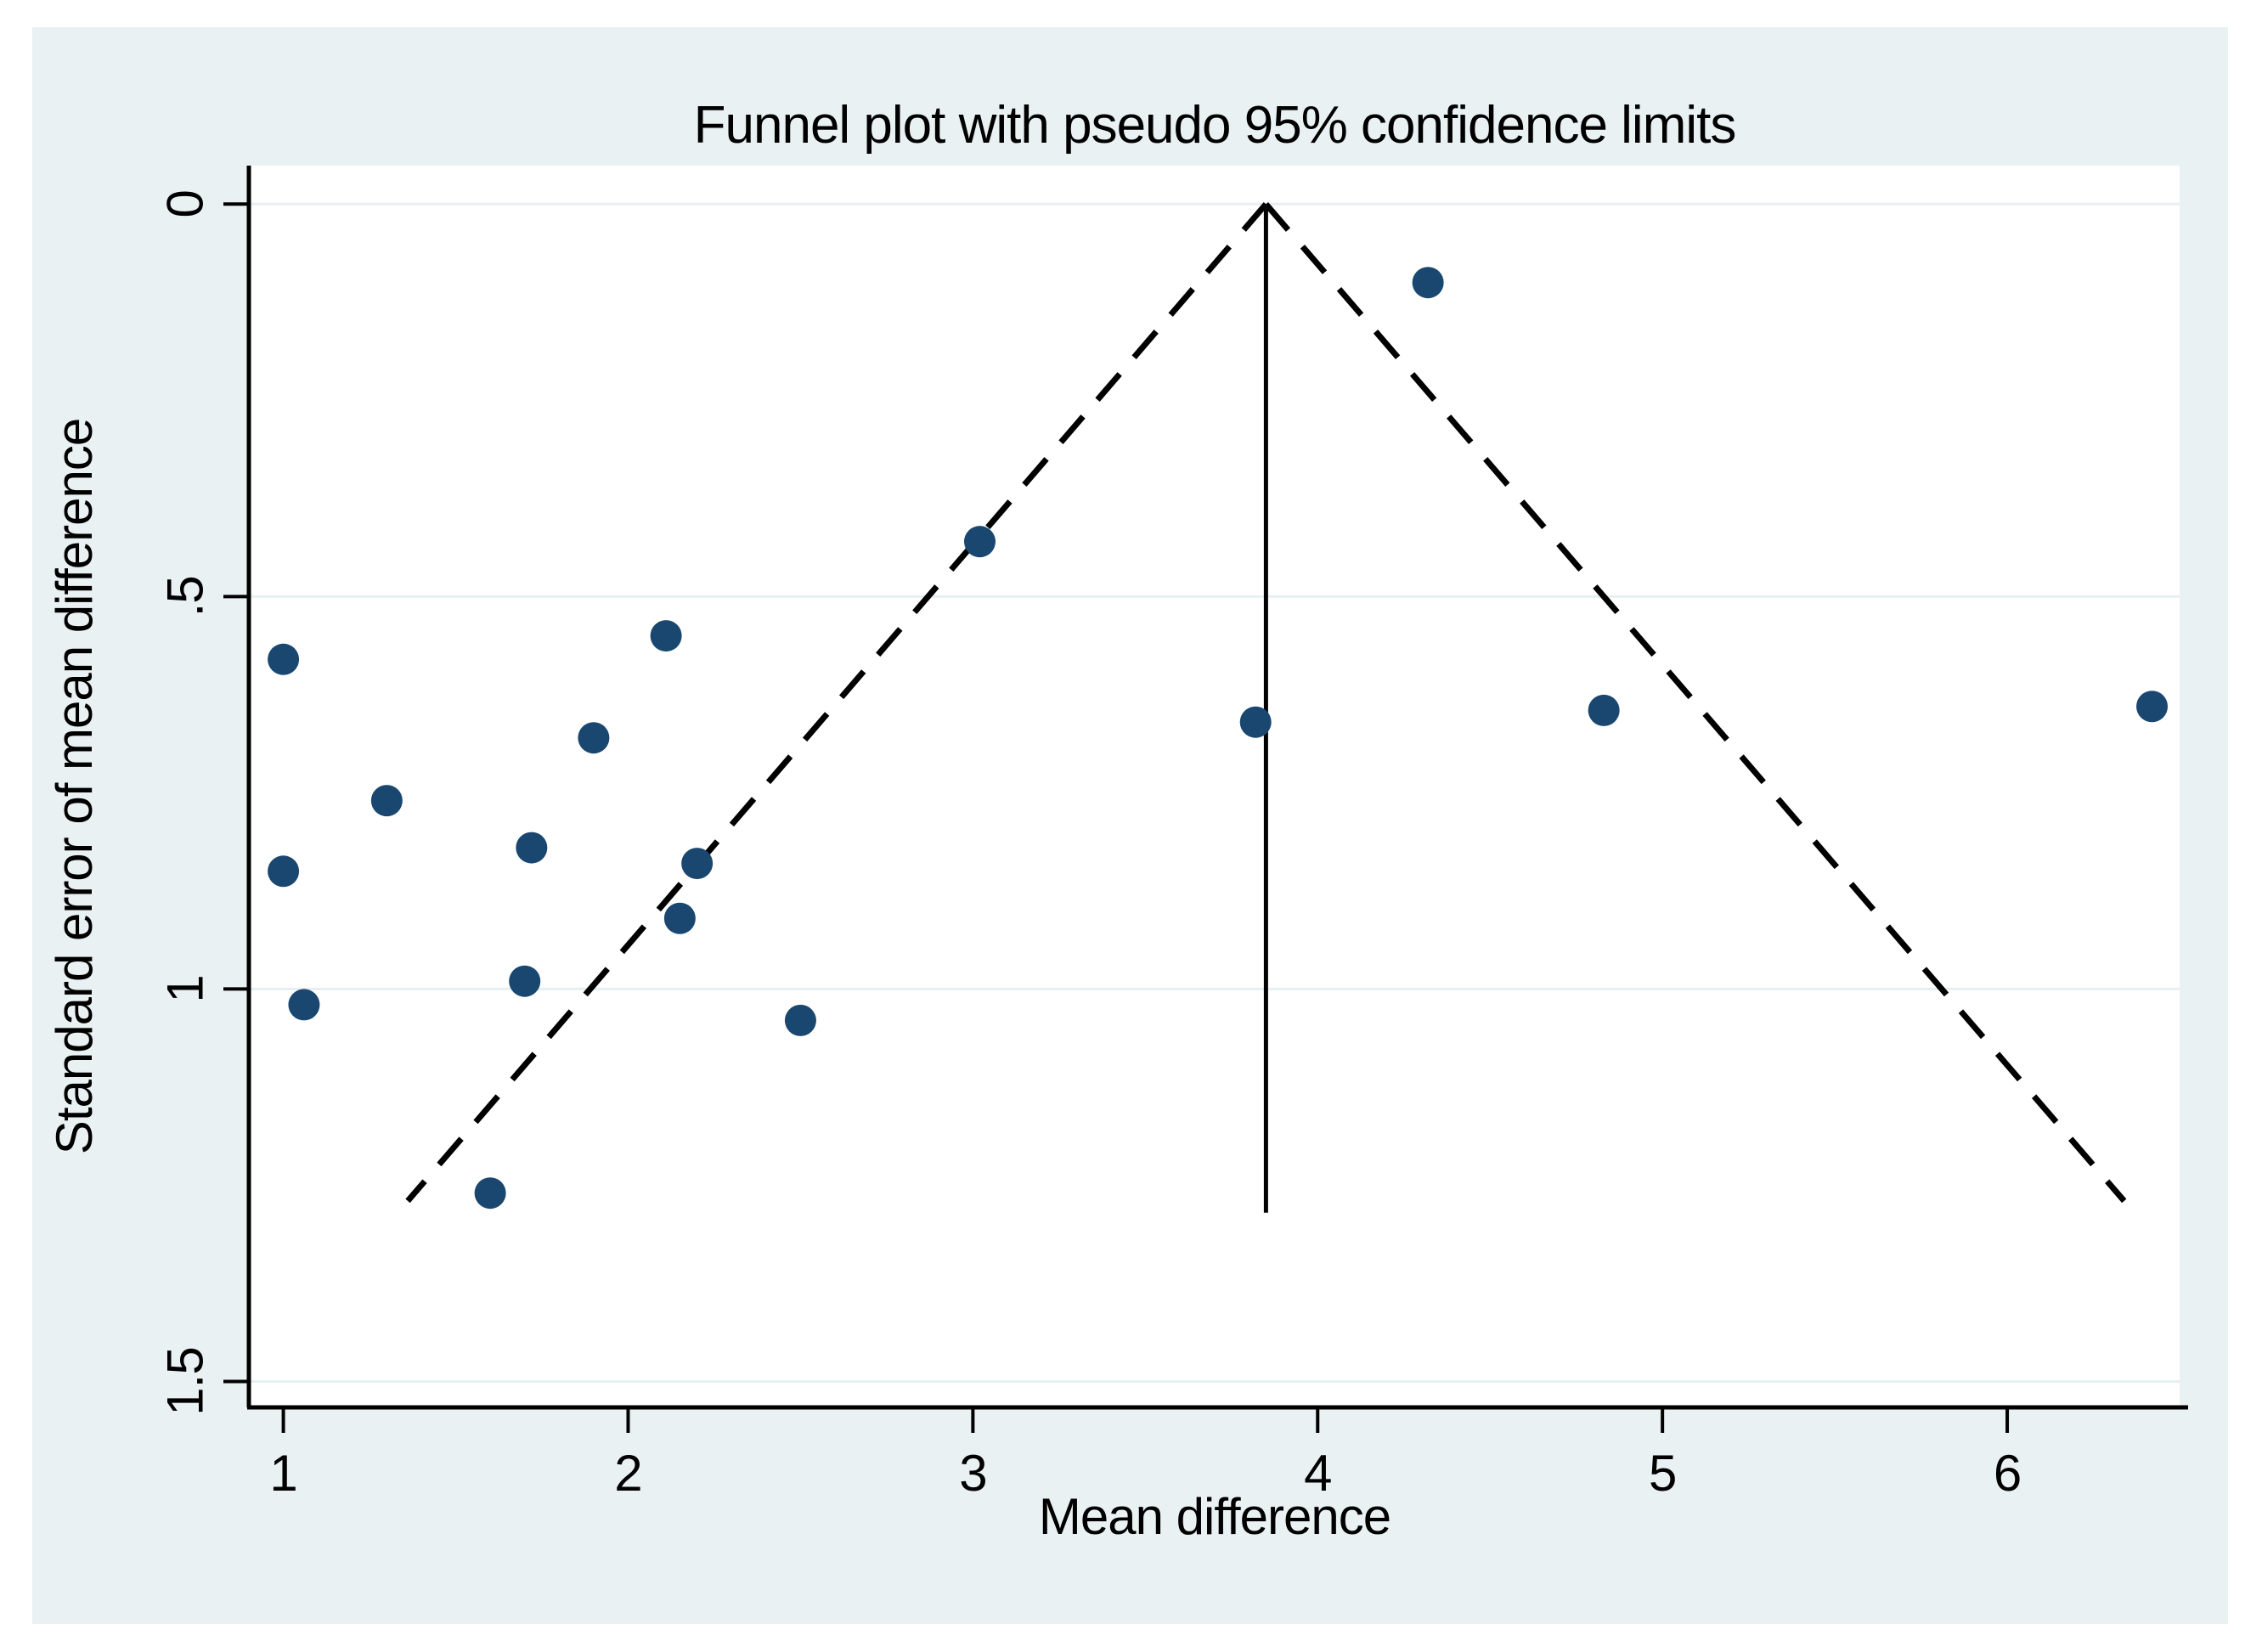  Describe the element at coordinates (972, 1473) in the screenshot. I see `x-tick-label: 3` at that location.